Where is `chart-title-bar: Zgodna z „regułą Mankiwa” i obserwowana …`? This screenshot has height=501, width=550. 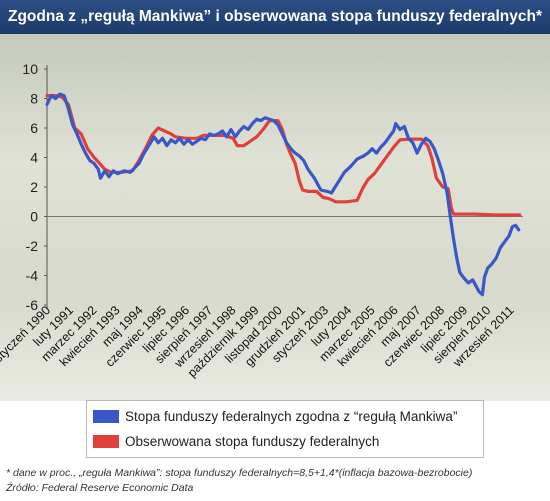
chart-title-bar: Zgodna z „regułą Mankiwa” i obserwowana … is located at coordinates (275, 17).